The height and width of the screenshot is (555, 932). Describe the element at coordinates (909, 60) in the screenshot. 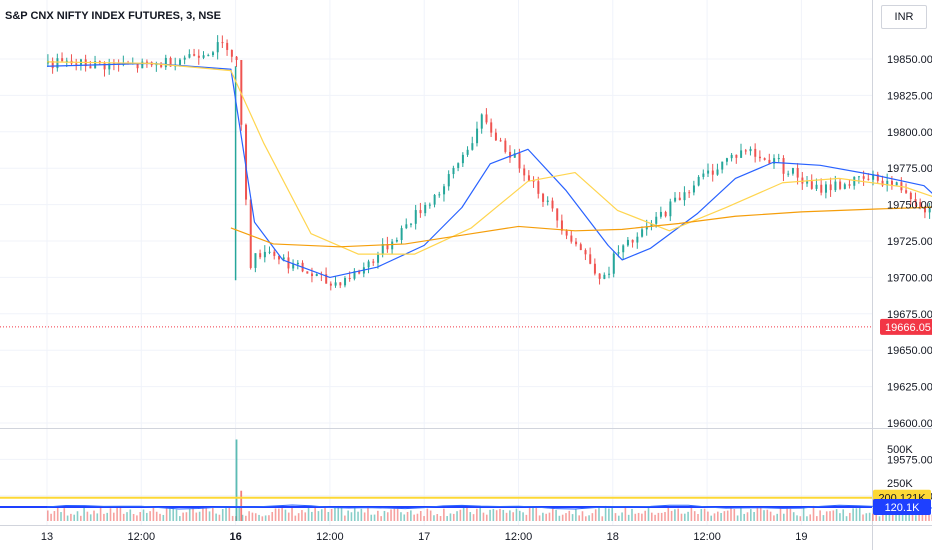

I see `y-tick-label: 19850.00` at that location.